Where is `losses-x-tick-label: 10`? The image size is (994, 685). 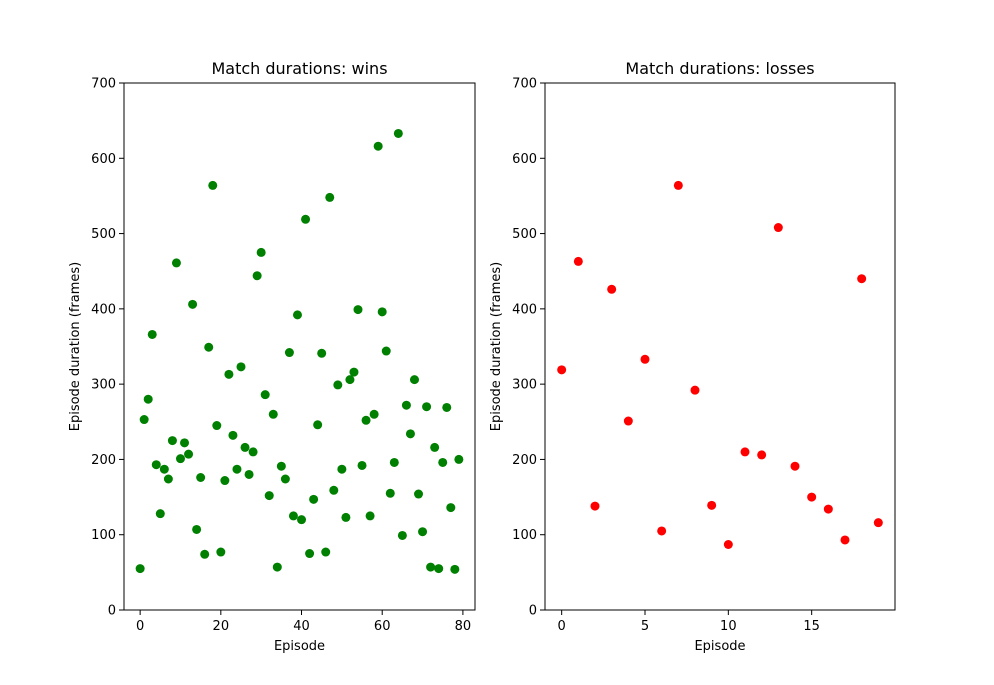
losses-x-tick-label: 10 is located at coordinates (728, 626).